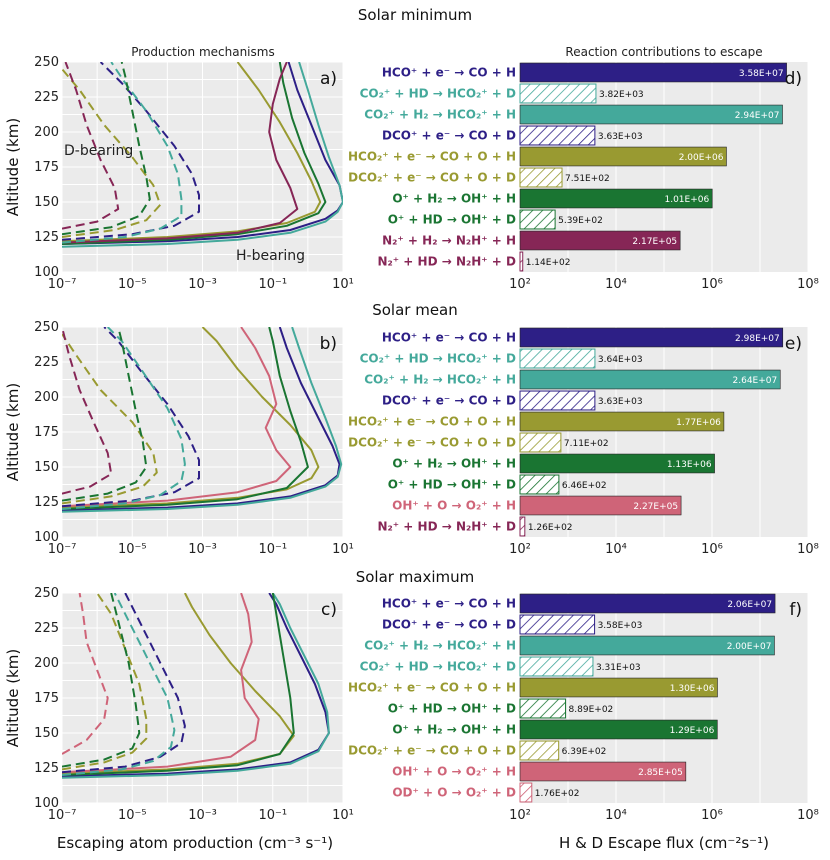  I want to click on bar-category-label: O⁺ + HD → OH⁺ + D, so click(452, 709).